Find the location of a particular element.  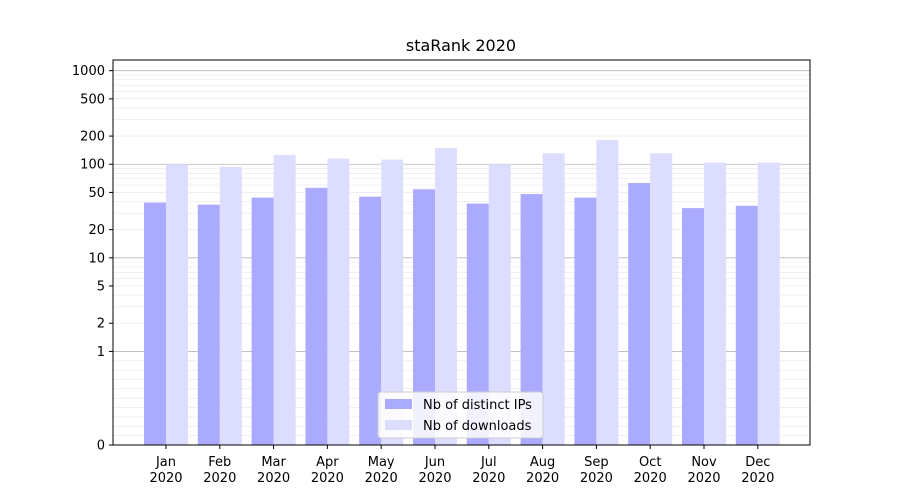

legend-box is located at coordinates (460, 415).